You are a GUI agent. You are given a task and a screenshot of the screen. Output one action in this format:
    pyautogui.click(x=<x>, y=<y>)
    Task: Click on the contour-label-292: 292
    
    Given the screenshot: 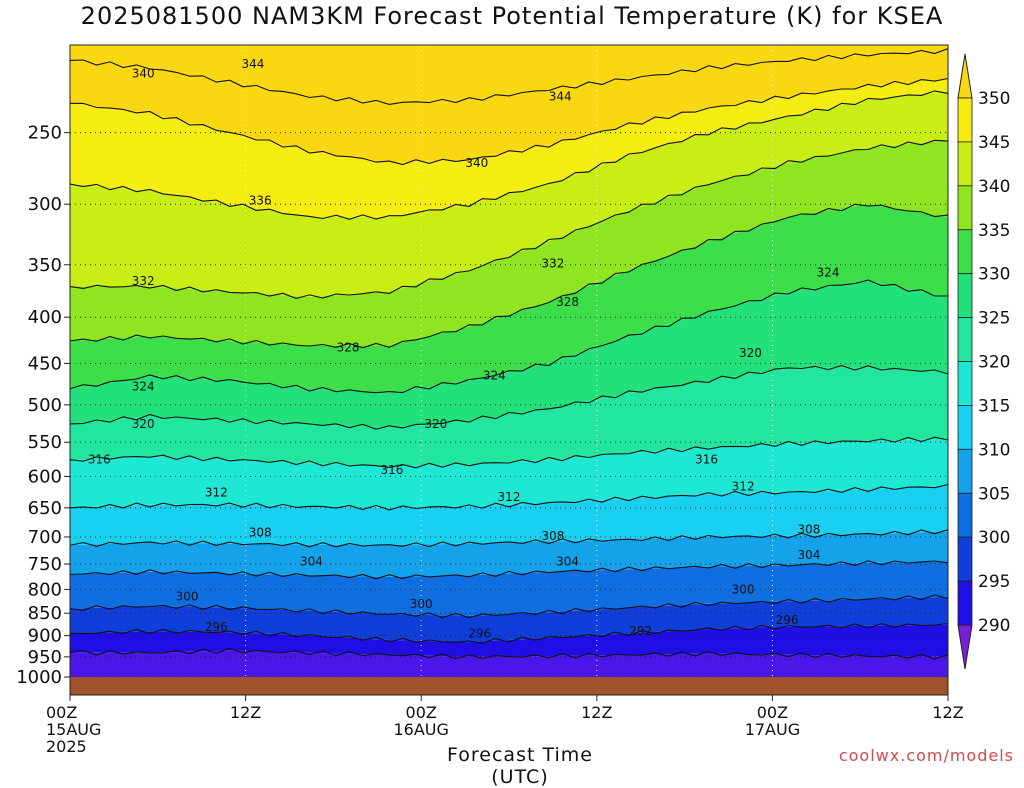 What is the action you would take?
    pyautogui.click(x=640, y=631)
    